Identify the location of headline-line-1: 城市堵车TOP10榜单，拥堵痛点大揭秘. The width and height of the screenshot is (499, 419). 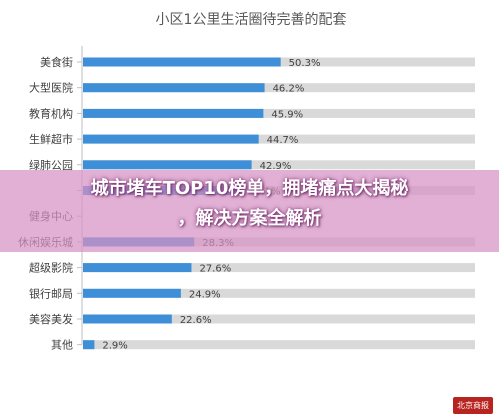
(249, 188).